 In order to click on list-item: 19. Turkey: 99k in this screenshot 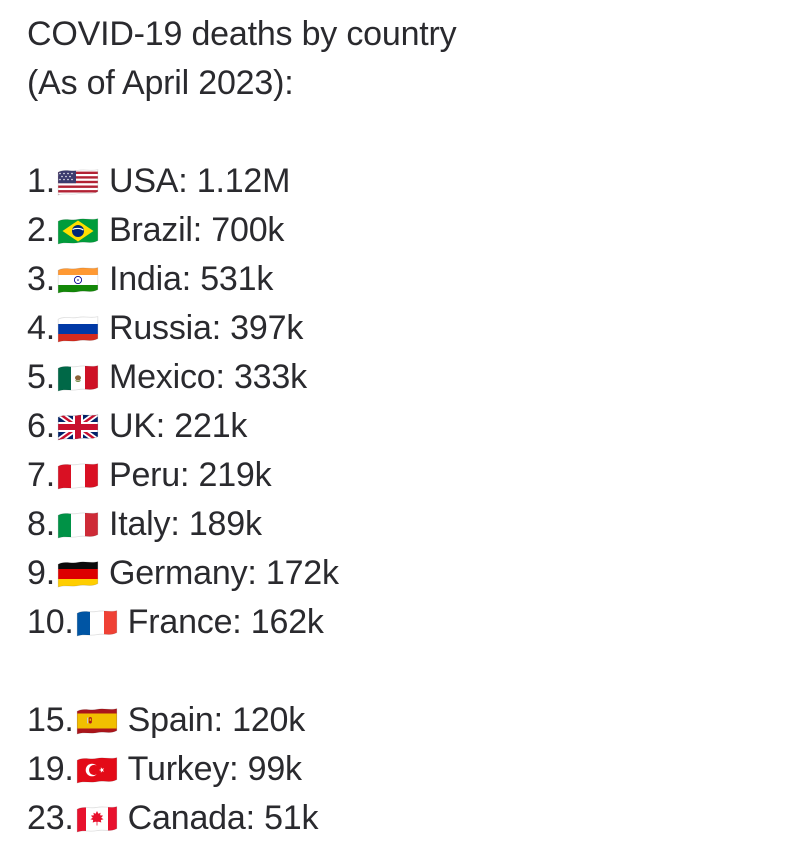, I will do `click(405, 769)`.